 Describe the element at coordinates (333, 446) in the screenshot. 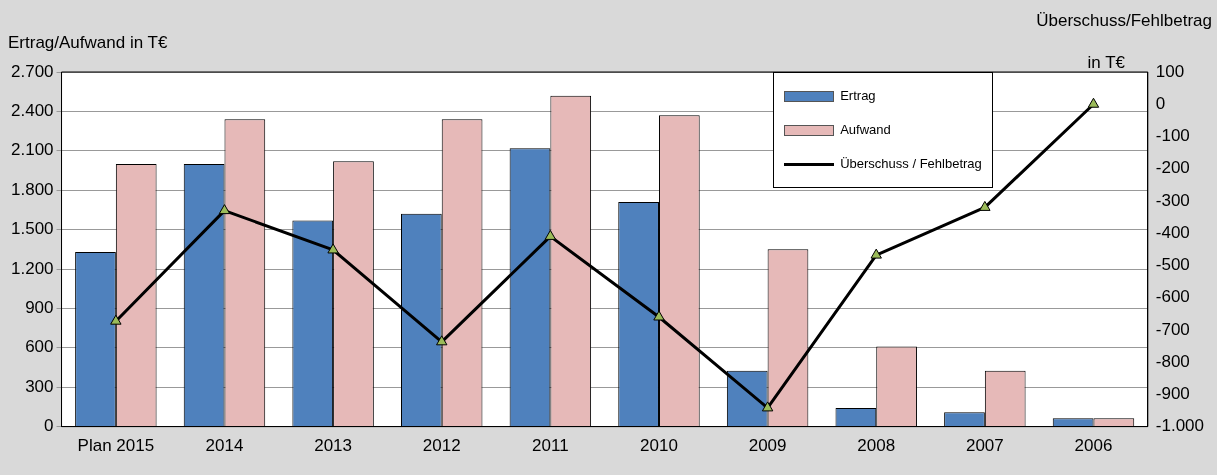

I see `x-tick-label: 2013` at that location.